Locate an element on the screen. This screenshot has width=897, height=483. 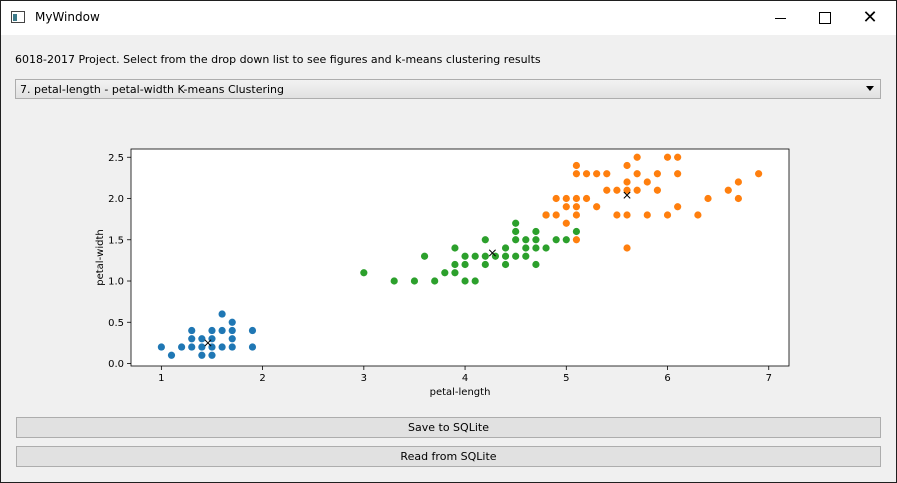
window-title: MyWindow is located at coordinates (67, 17).